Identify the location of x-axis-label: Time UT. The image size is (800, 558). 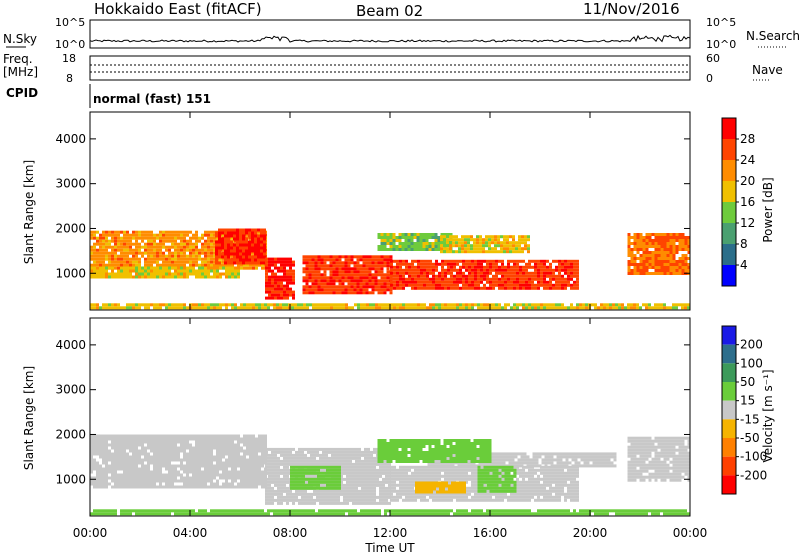
(389, 547).